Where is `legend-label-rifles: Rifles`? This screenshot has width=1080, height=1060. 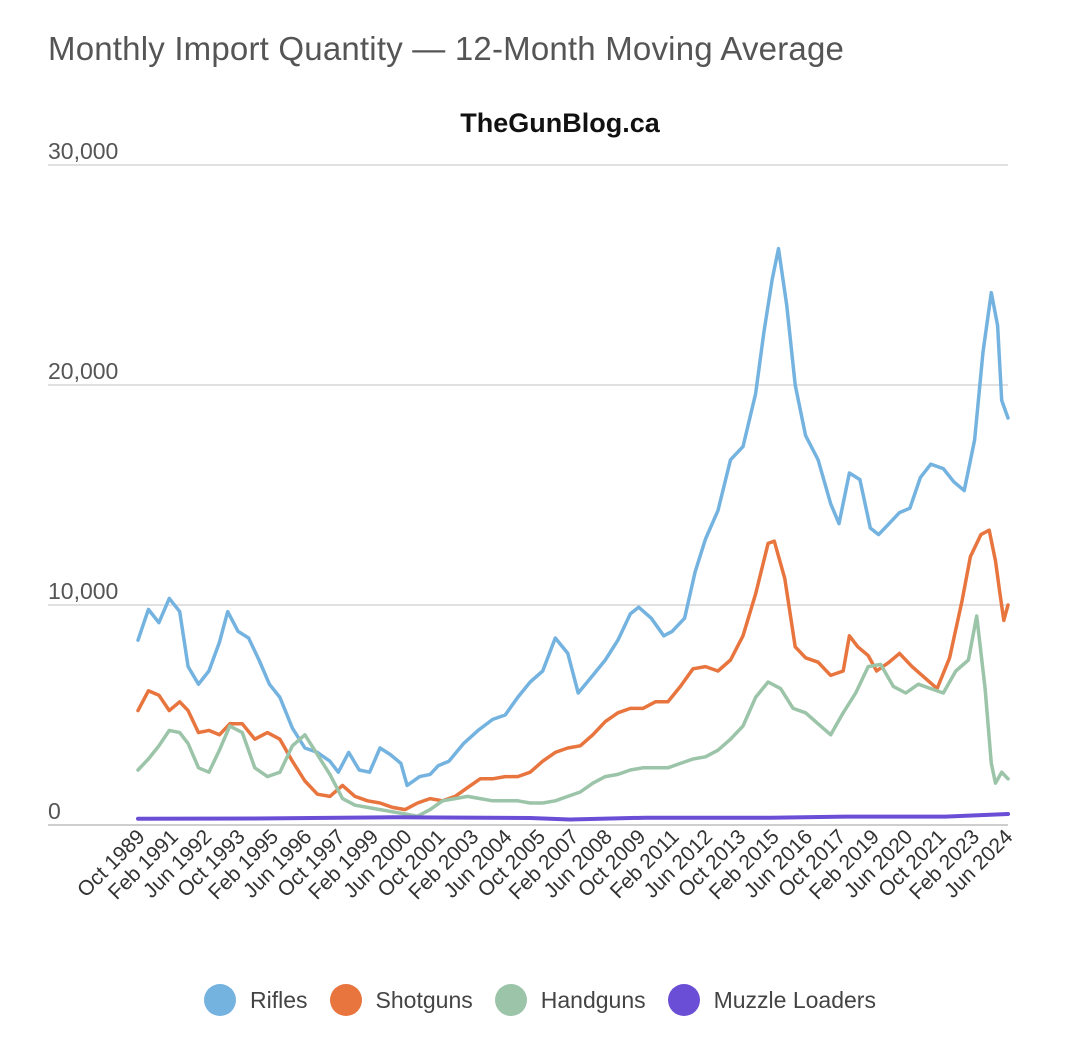 legend-label-rifles: Rifles is located at coordinates (279, 999).